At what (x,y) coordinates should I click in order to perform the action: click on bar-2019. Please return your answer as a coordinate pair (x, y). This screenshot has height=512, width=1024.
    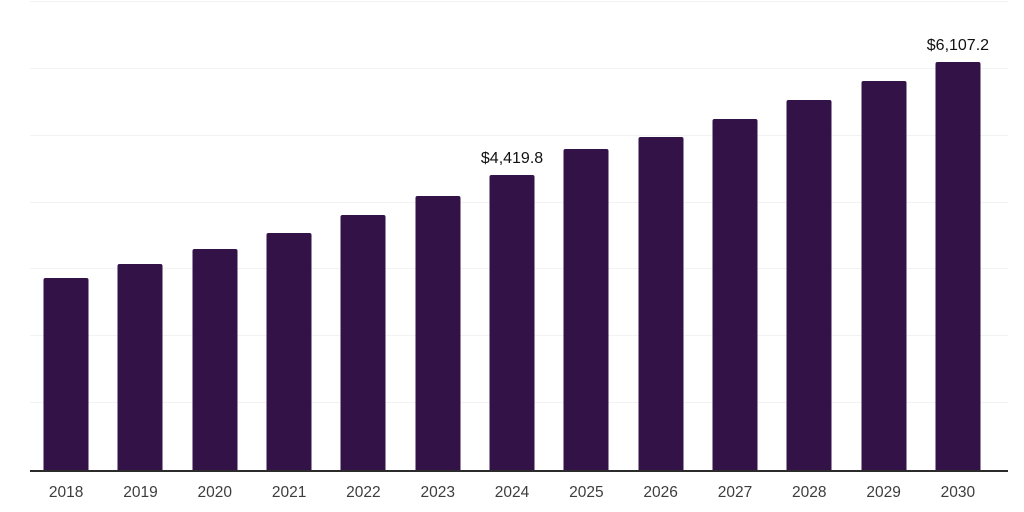
    Looking at the image, I should click on (140, 367).